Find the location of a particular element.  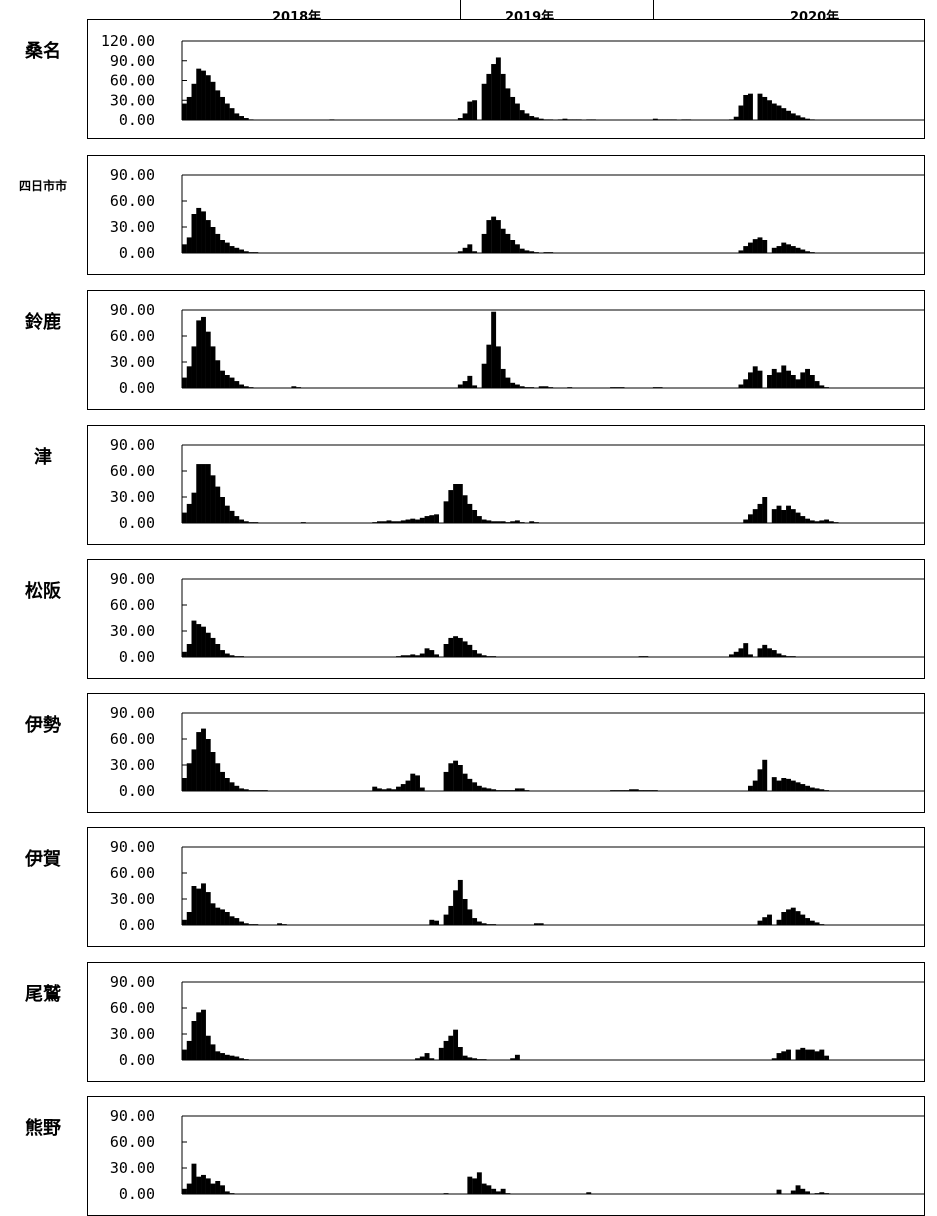

region-label: 伊勢 is located at coordinates (43, 725).